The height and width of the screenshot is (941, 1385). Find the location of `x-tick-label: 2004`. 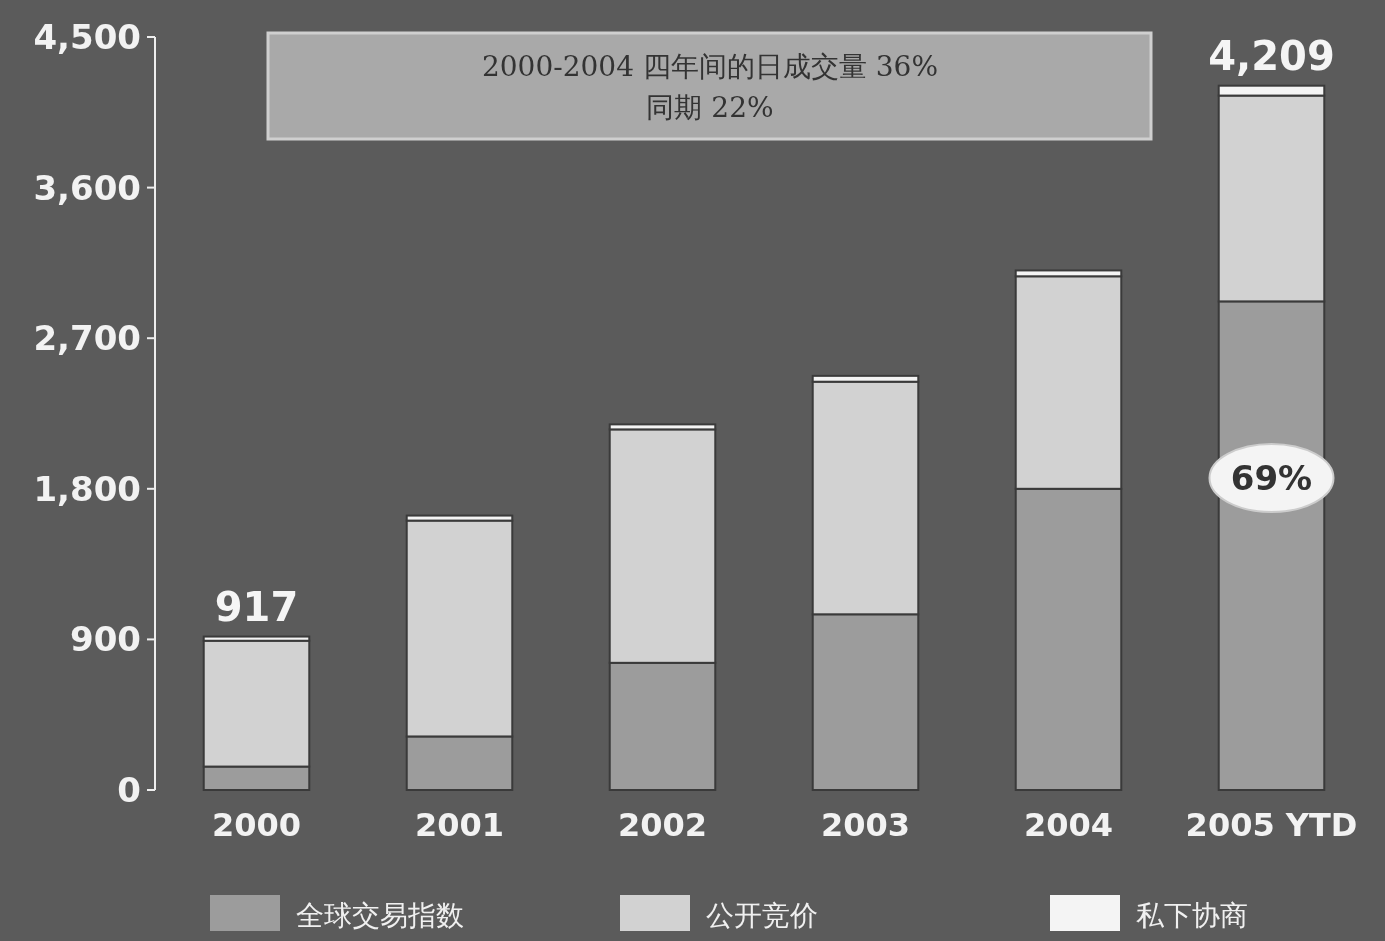

x-tick-label: 2004 is located at coordinates (1068, 825).